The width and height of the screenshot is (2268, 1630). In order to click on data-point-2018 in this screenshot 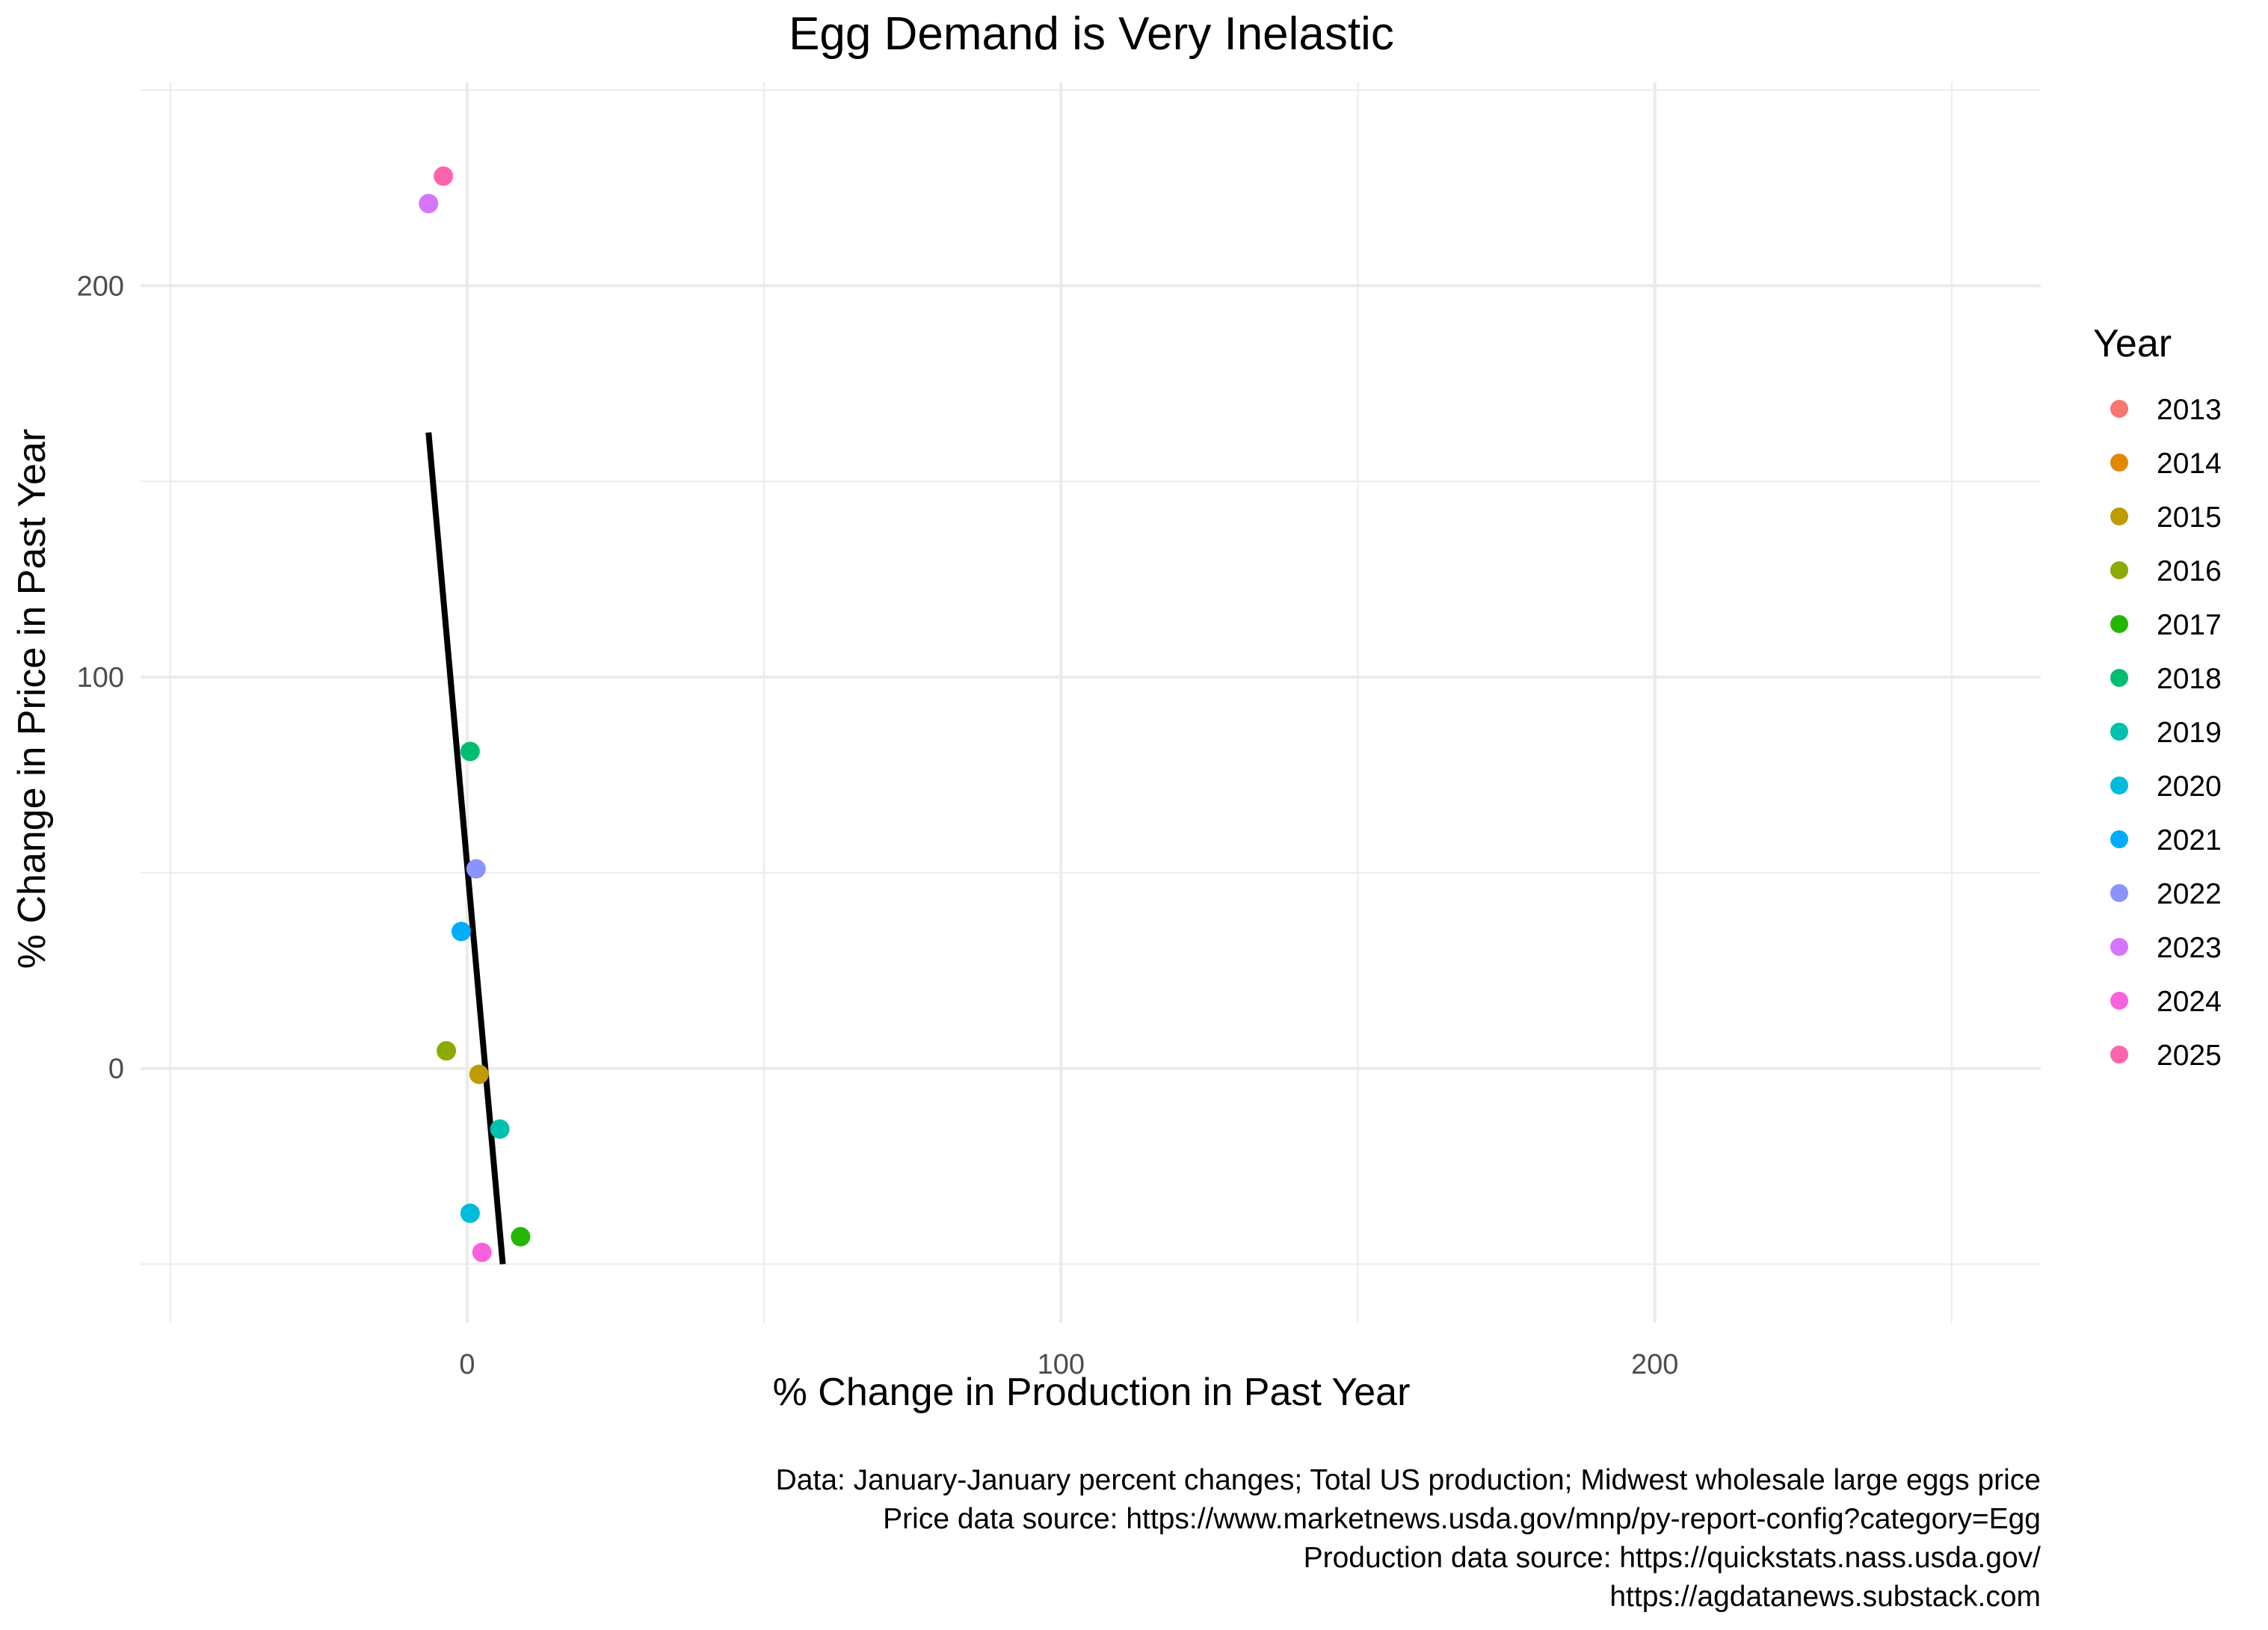, I will do `click(470, 752)`.